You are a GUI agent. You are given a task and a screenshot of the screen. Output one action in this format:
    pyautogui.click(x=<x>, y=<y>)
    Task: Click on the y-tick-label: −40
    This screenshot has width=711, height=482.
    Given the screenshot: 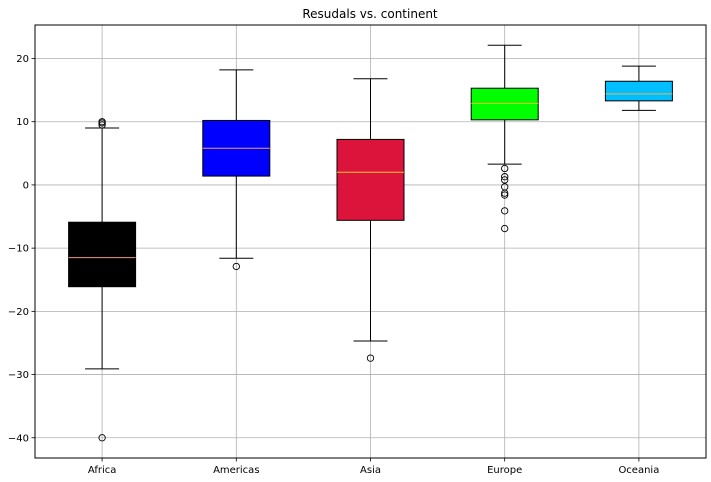 What is the action you would take?
    pyautogui.click(x=18, y=438)
    